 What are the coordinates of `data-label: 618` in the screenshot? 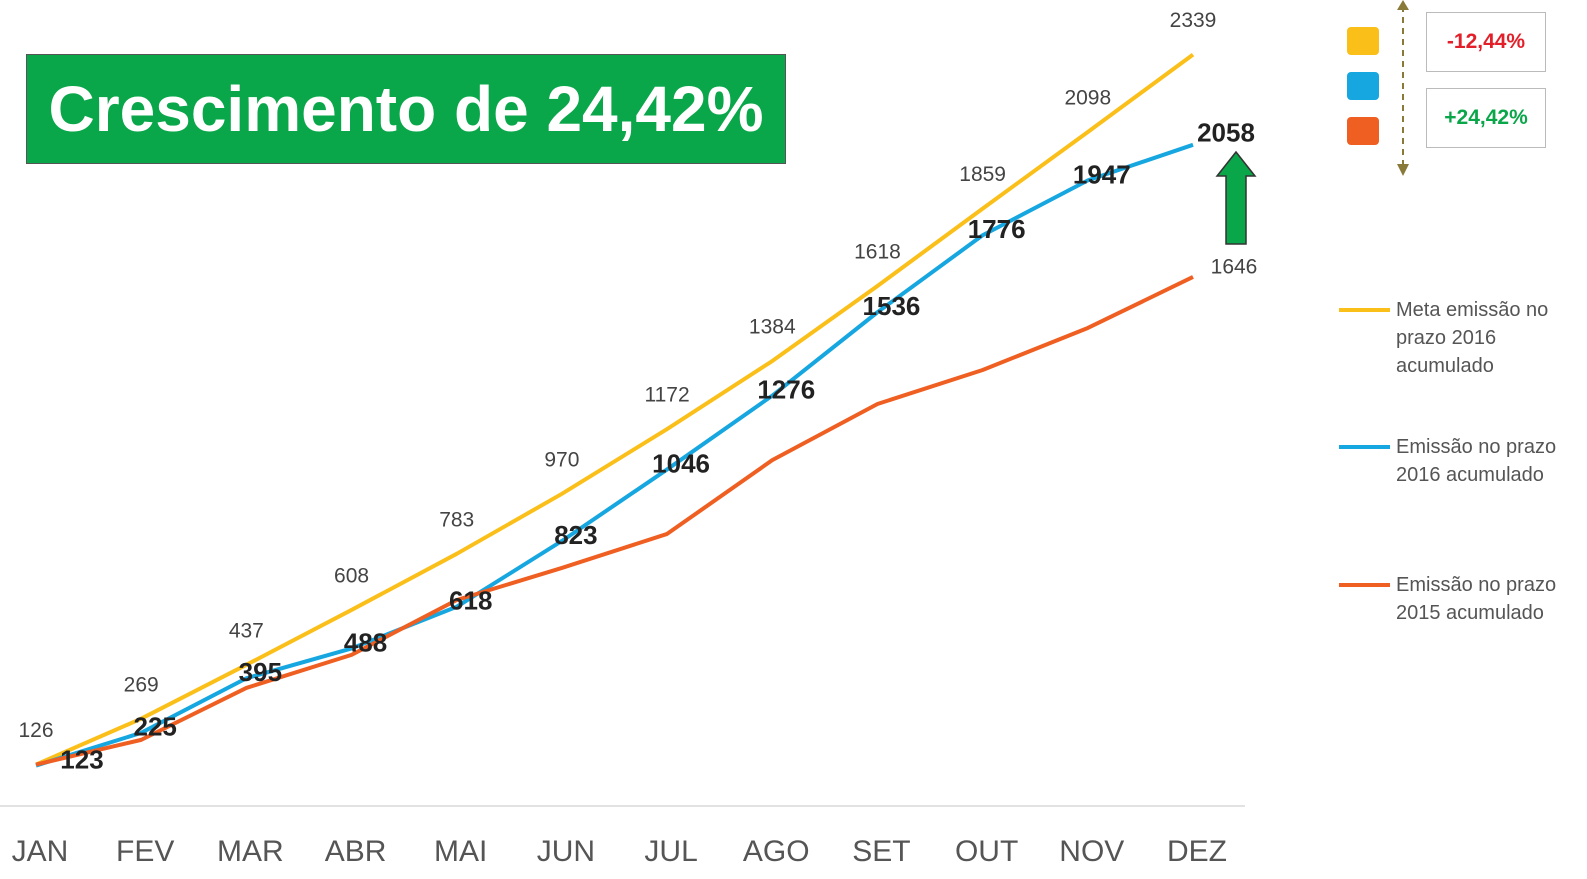 It's located at (470, 601).